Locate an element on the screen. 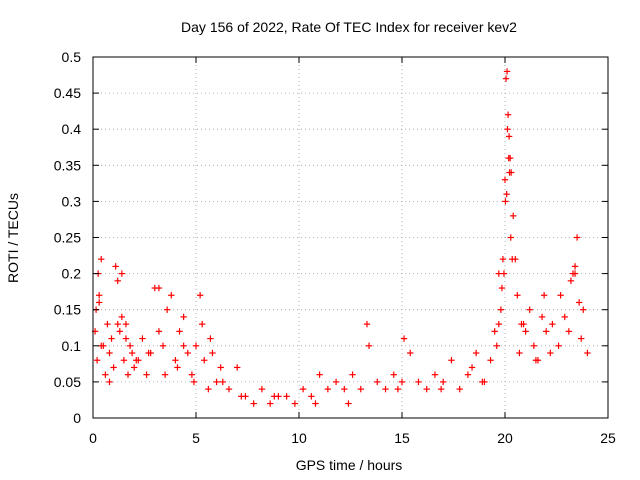  x-tick-label: 15 is located at coordinates (402, 438).